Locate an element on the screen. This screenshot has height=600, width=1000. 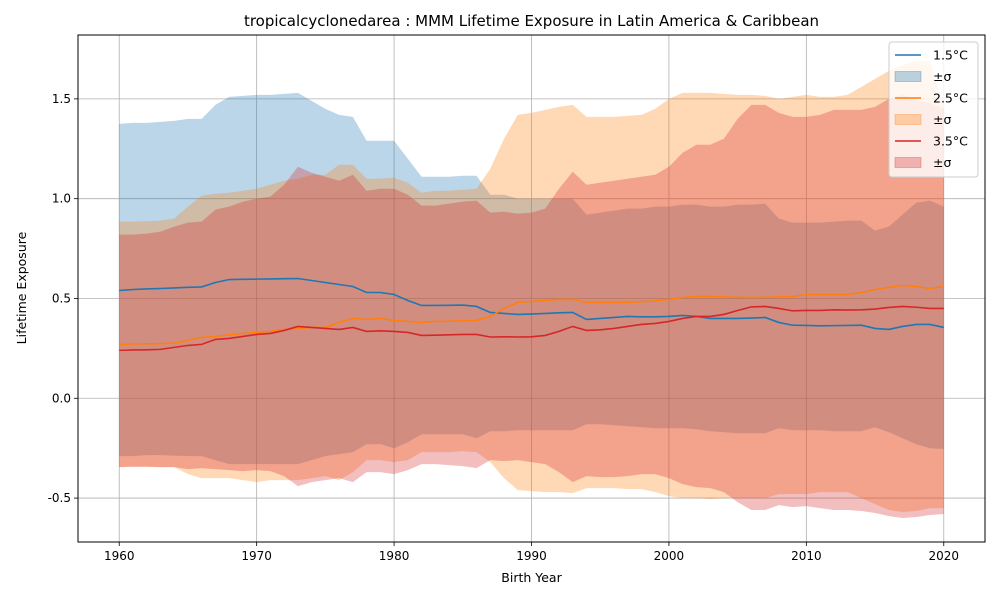
legend-label: 3.5°C is located at coordinates (950, 141).